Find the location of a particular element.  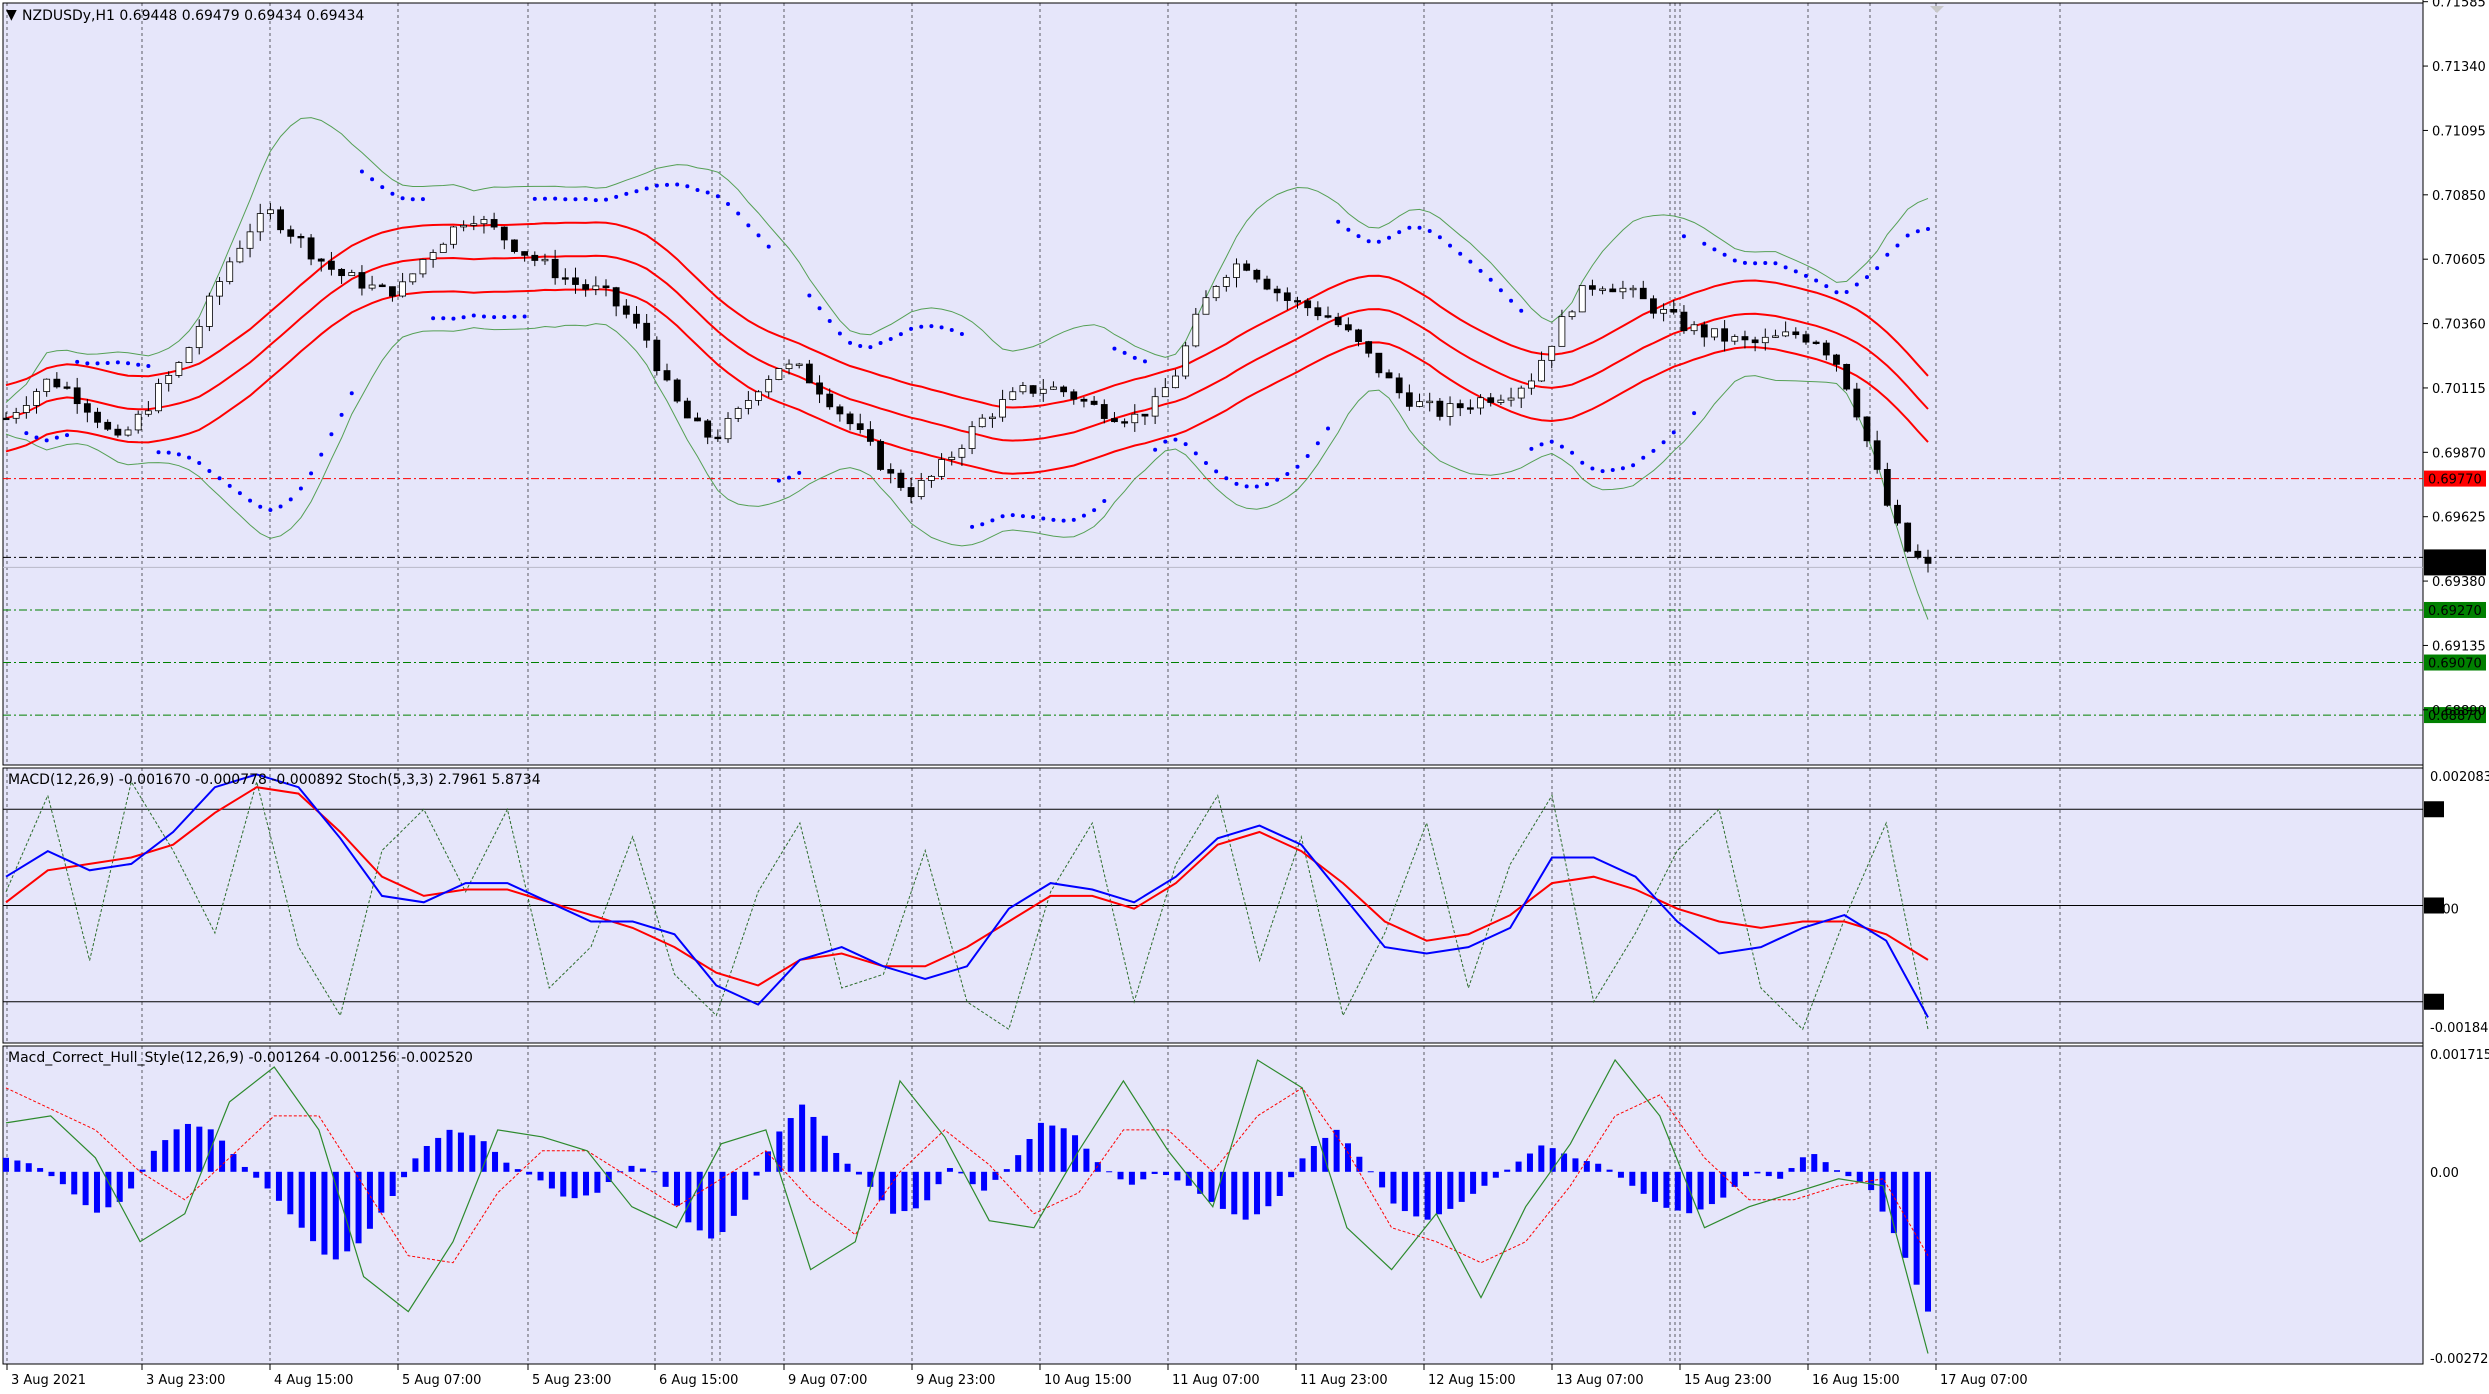

stoch-level-tag is located at coordinates (2434, 905).